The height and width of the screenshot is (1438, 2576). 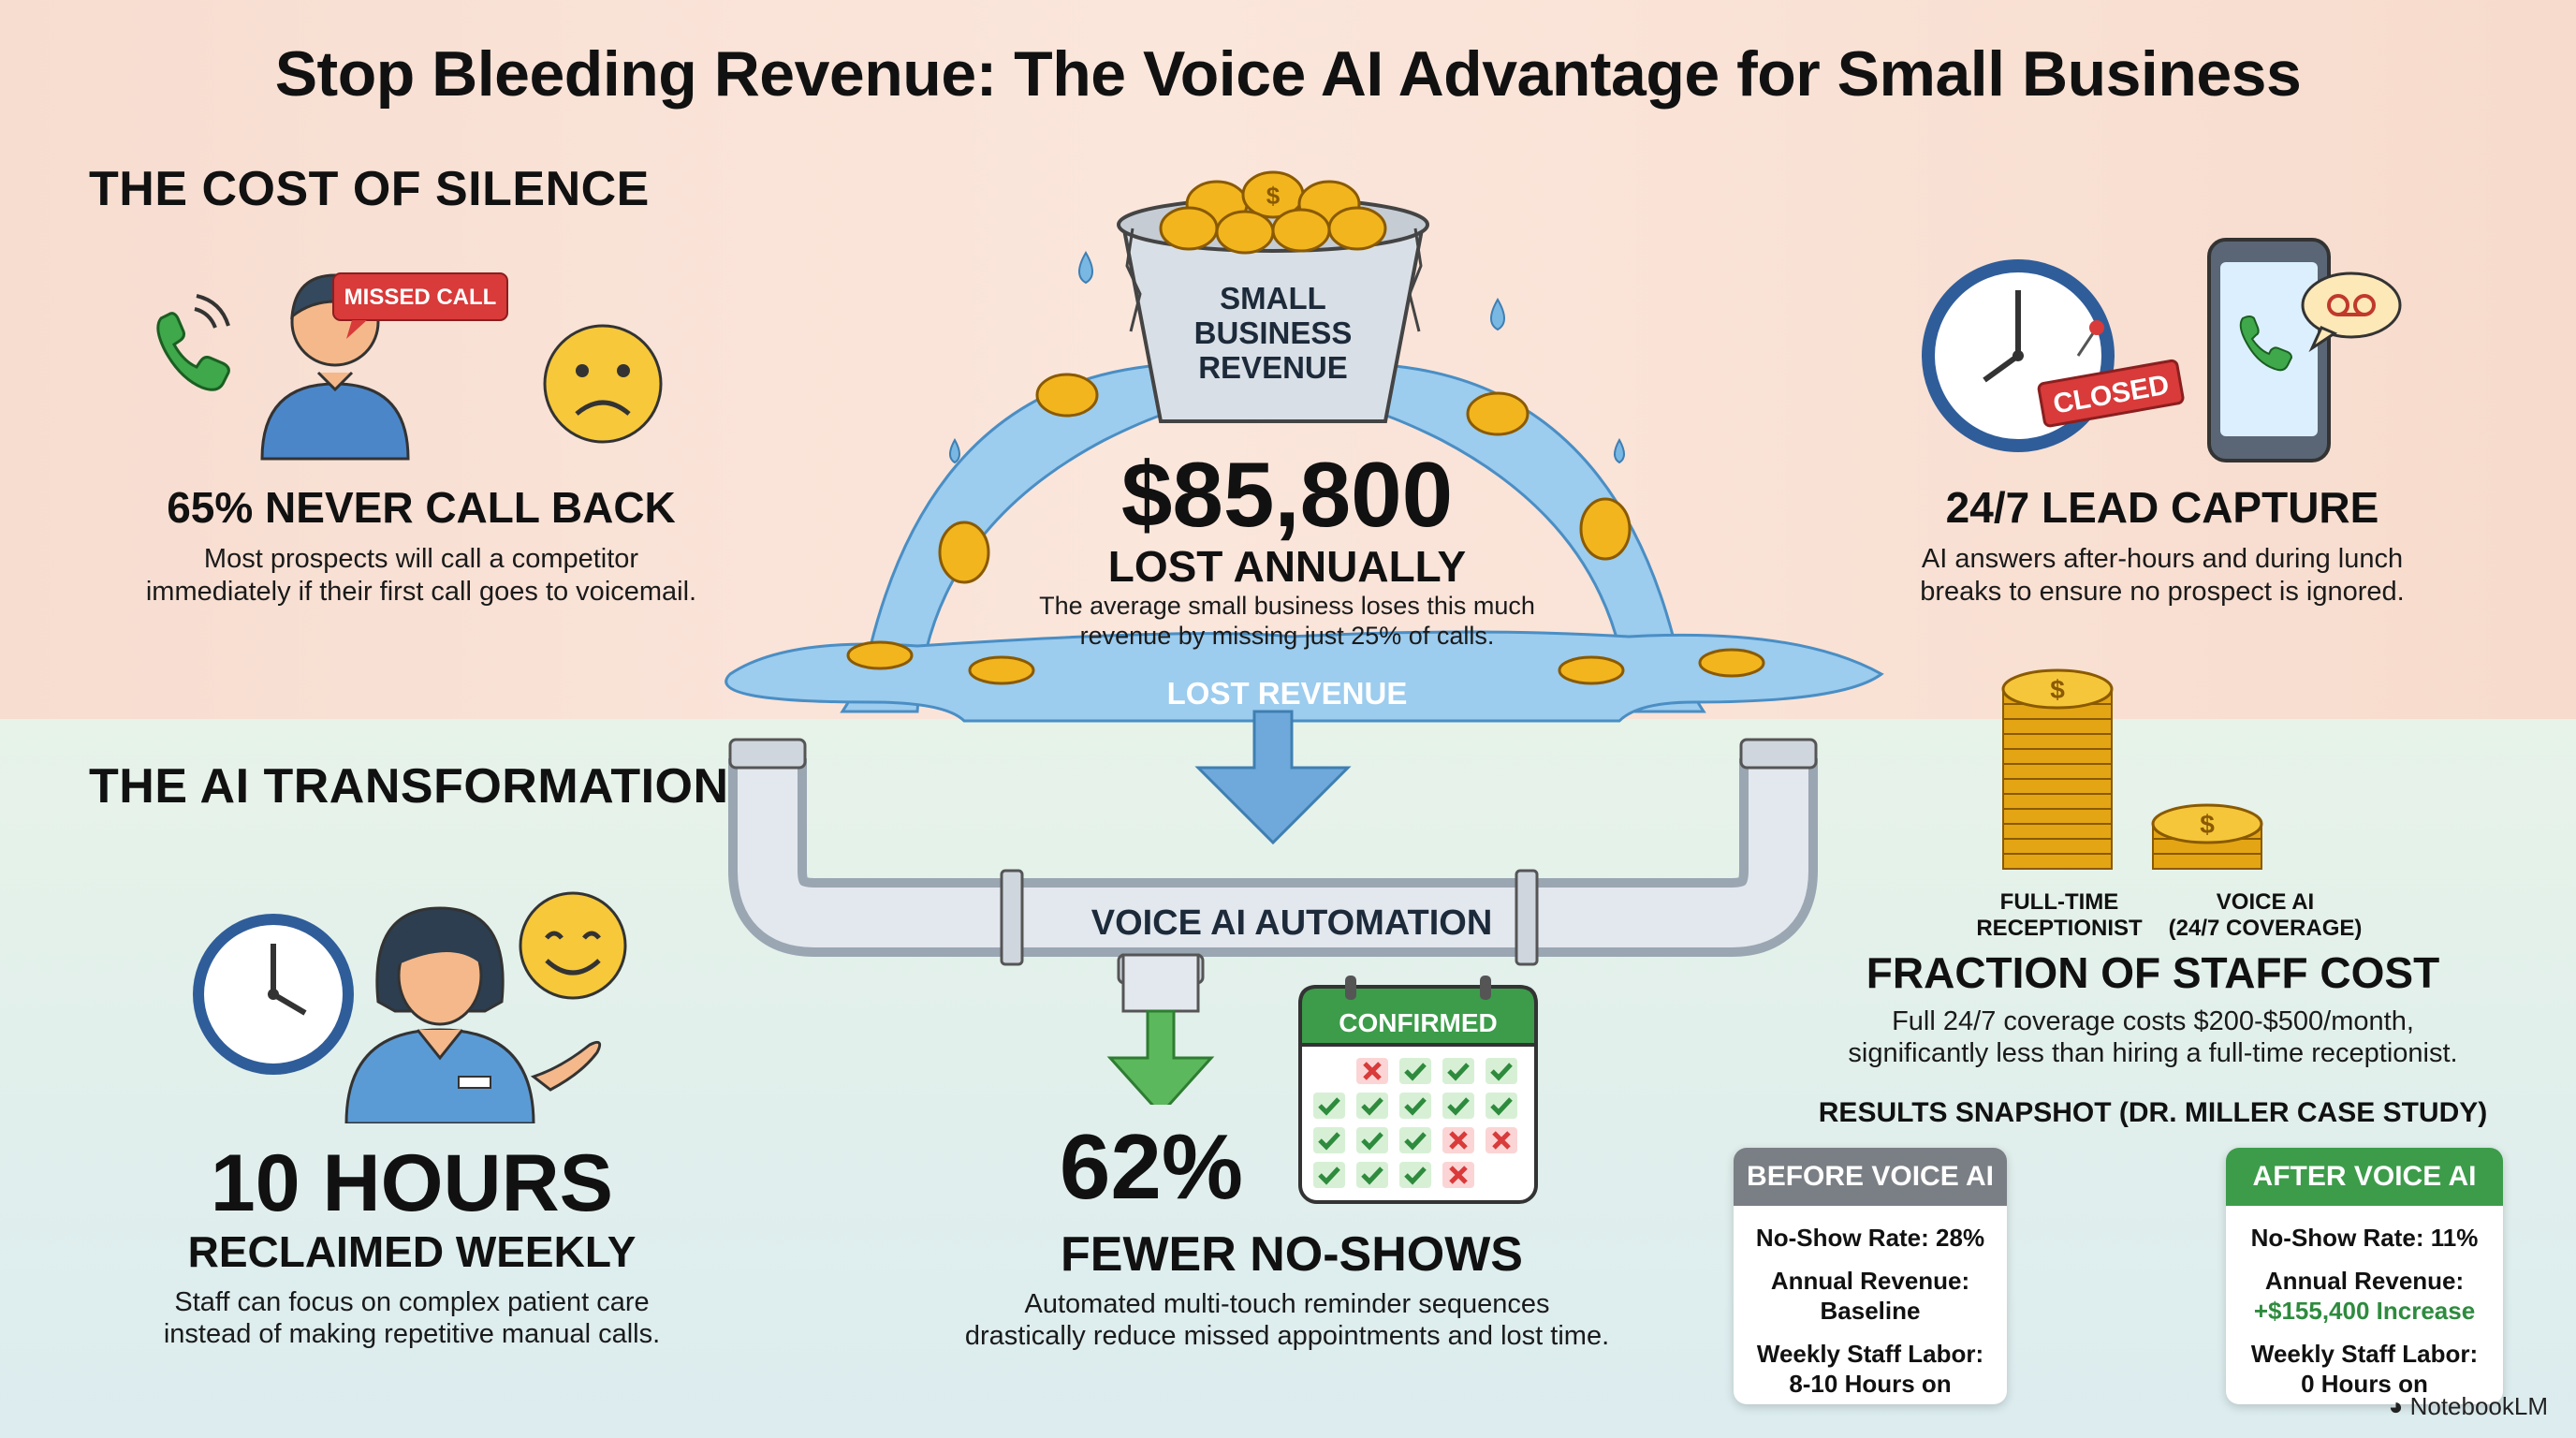 What do you see at coordinates (2364, 1281) in the screenshot?
I see `after-rev-label: Annual Revenue:` at bounding box center [2364, 1281].